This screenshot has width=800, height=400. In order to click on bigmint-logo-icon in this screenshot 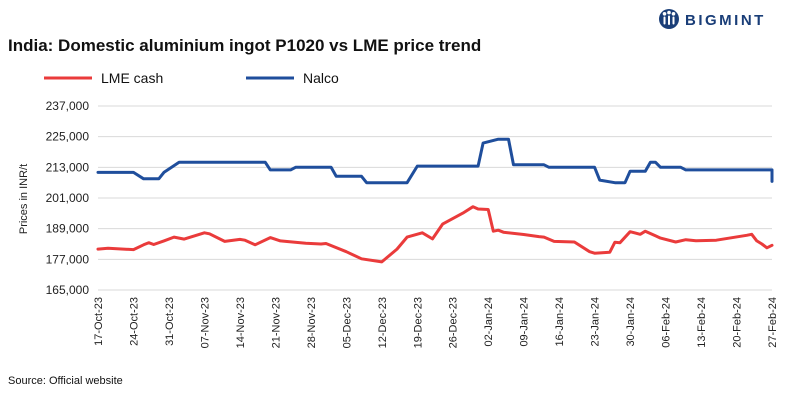, I will do `click(669, 19)`.